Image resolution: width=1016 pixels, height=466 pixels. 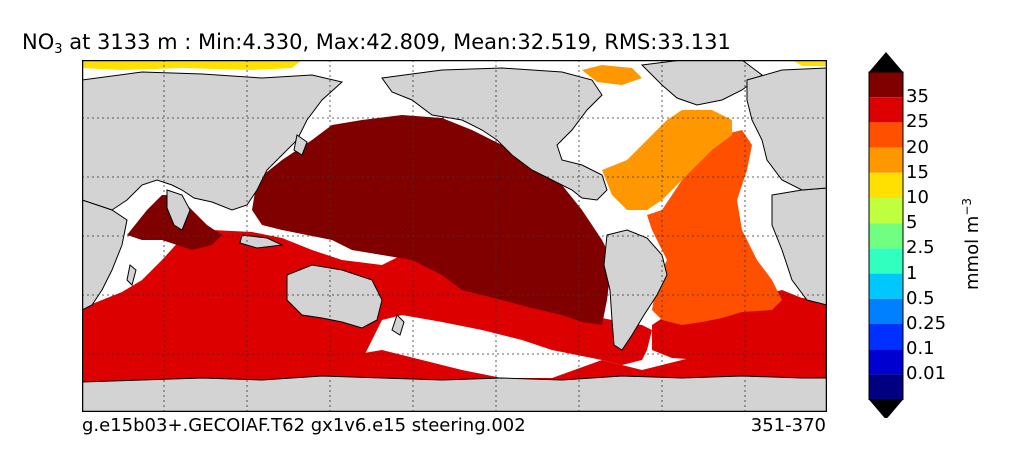 I want to click on greenland-landmass, so click(x=701, y=83).